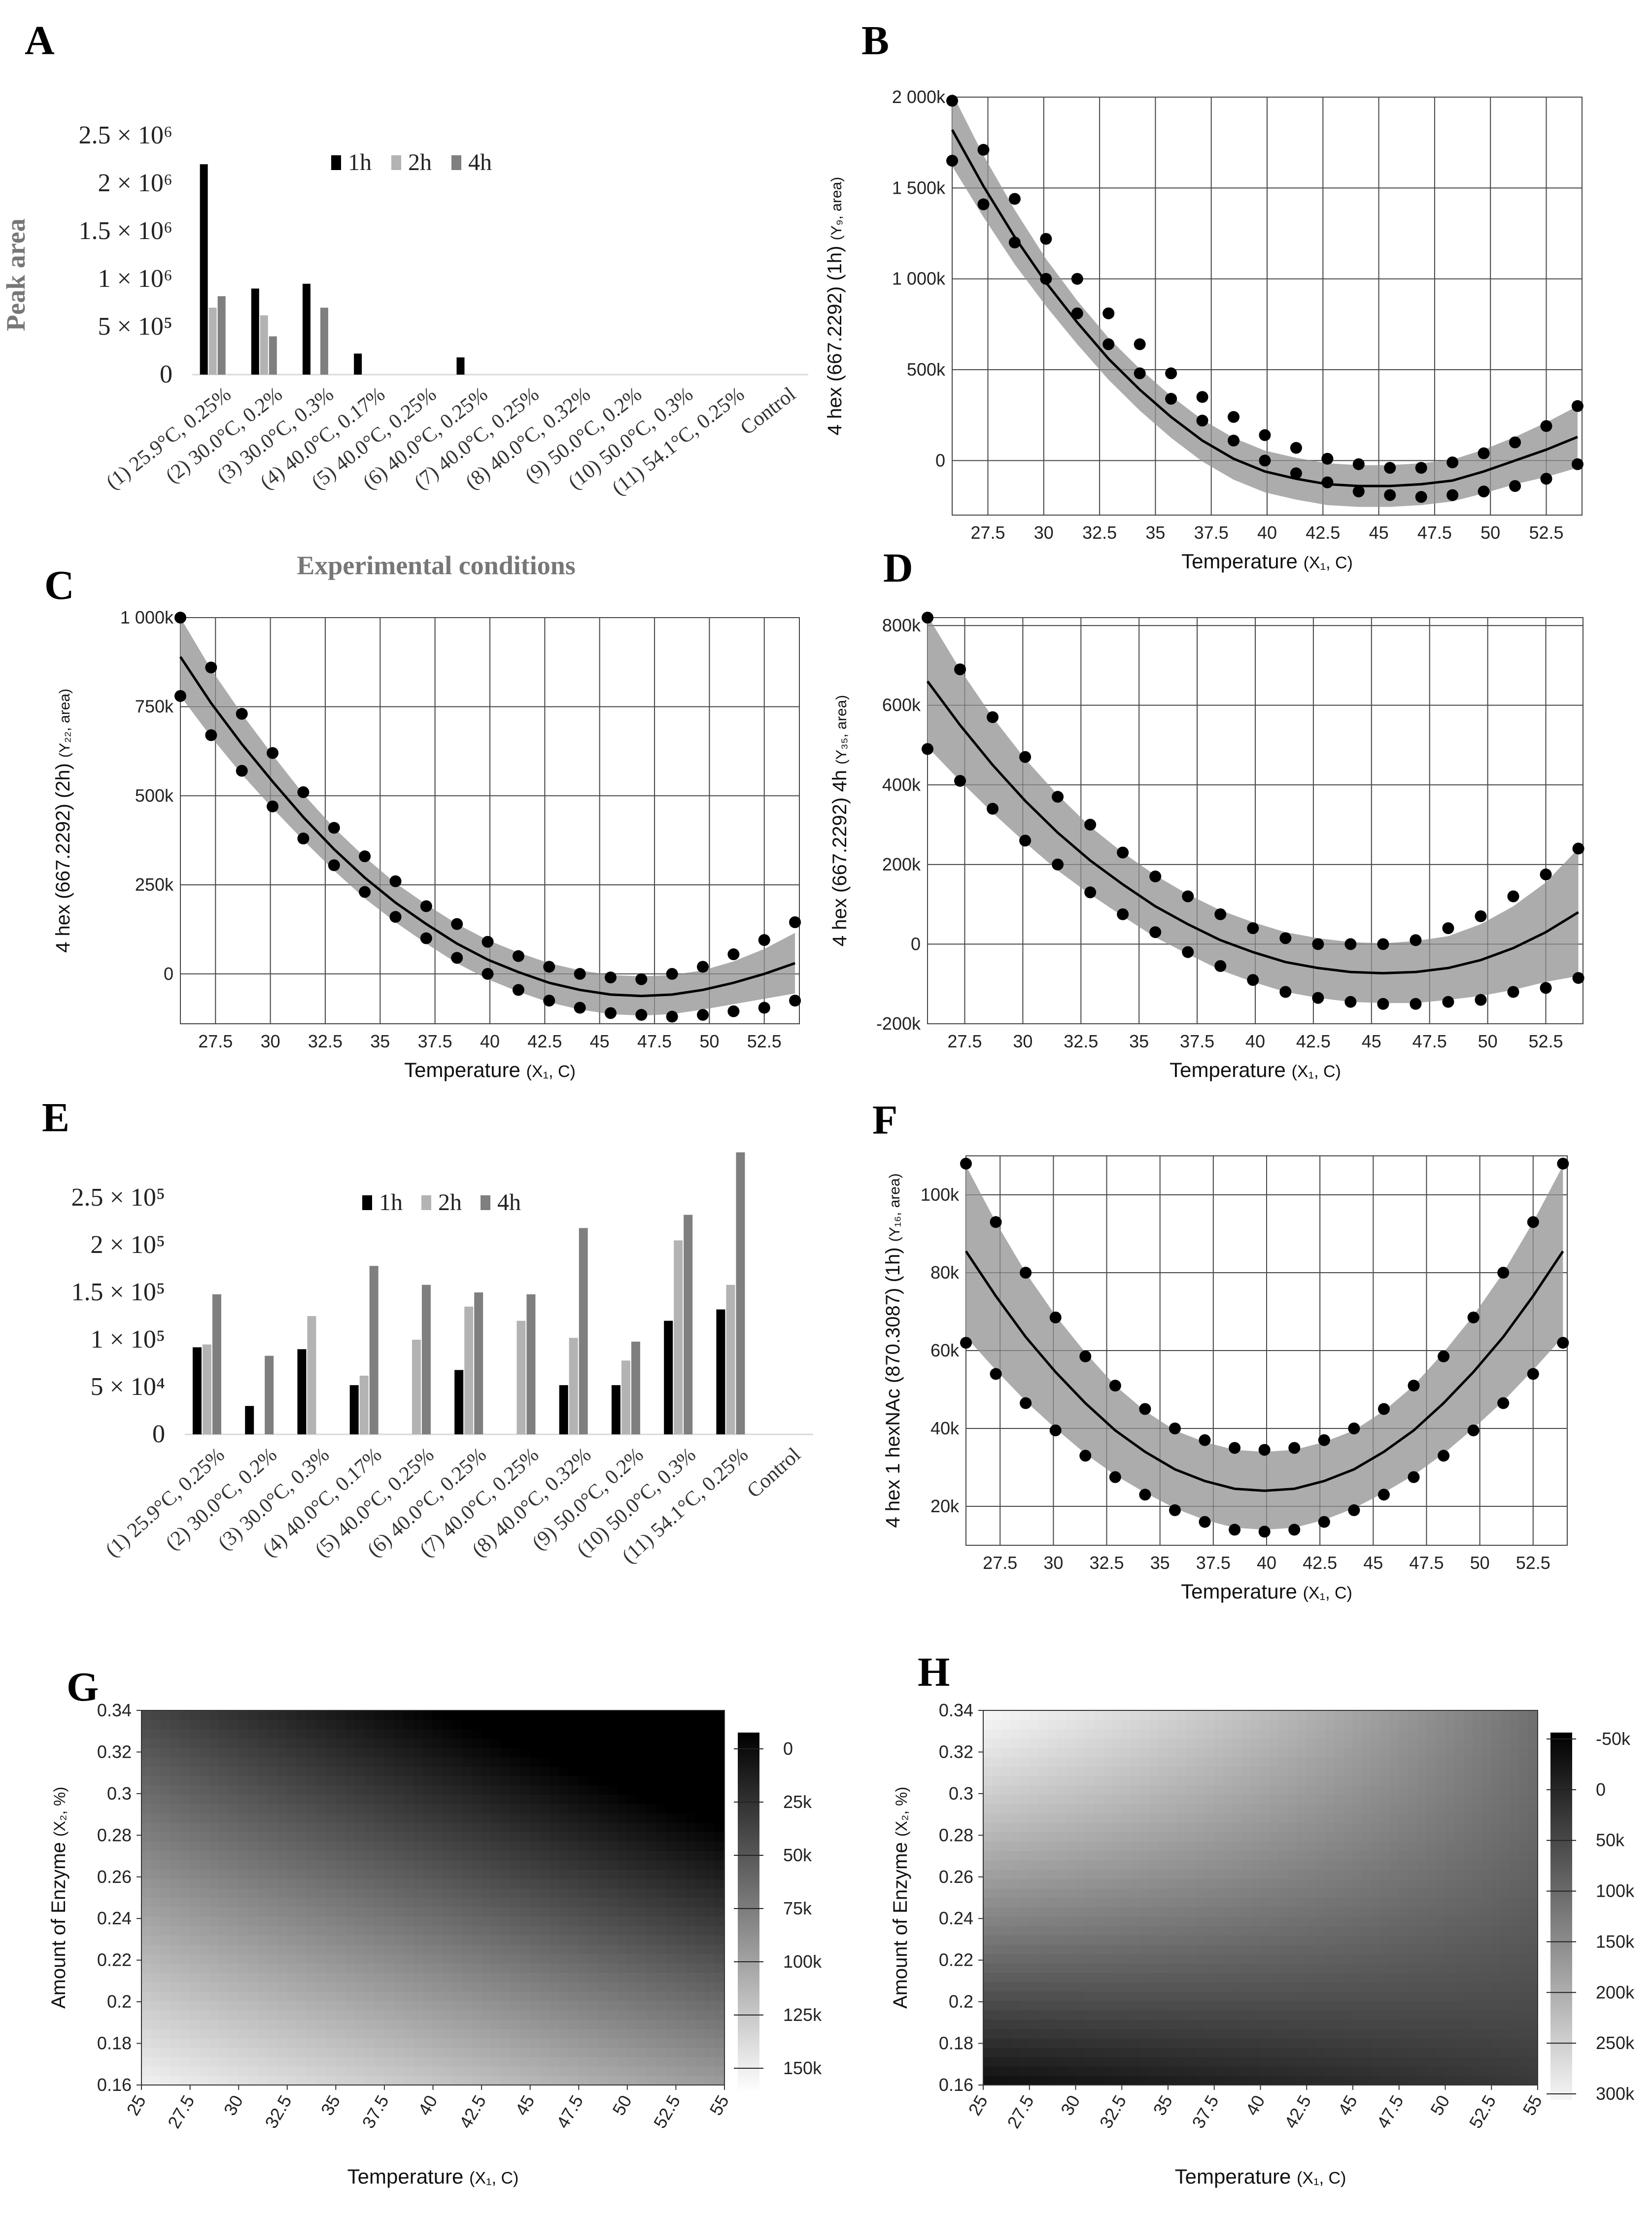 The height and width of the screenshot is (2224, 1652). What do you see at coordinates (154, 795) in the screenshot?
I see `c-ytick-label: 500k` at bounding box center [154, 795].